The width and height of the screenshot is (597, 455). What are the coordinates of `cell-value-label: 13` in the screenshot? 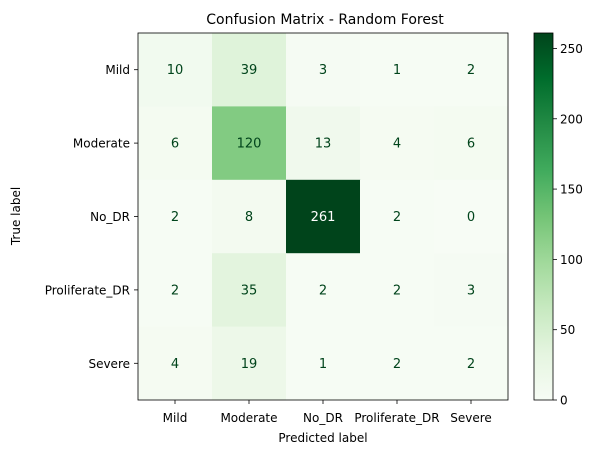 It's located at (323, 144).